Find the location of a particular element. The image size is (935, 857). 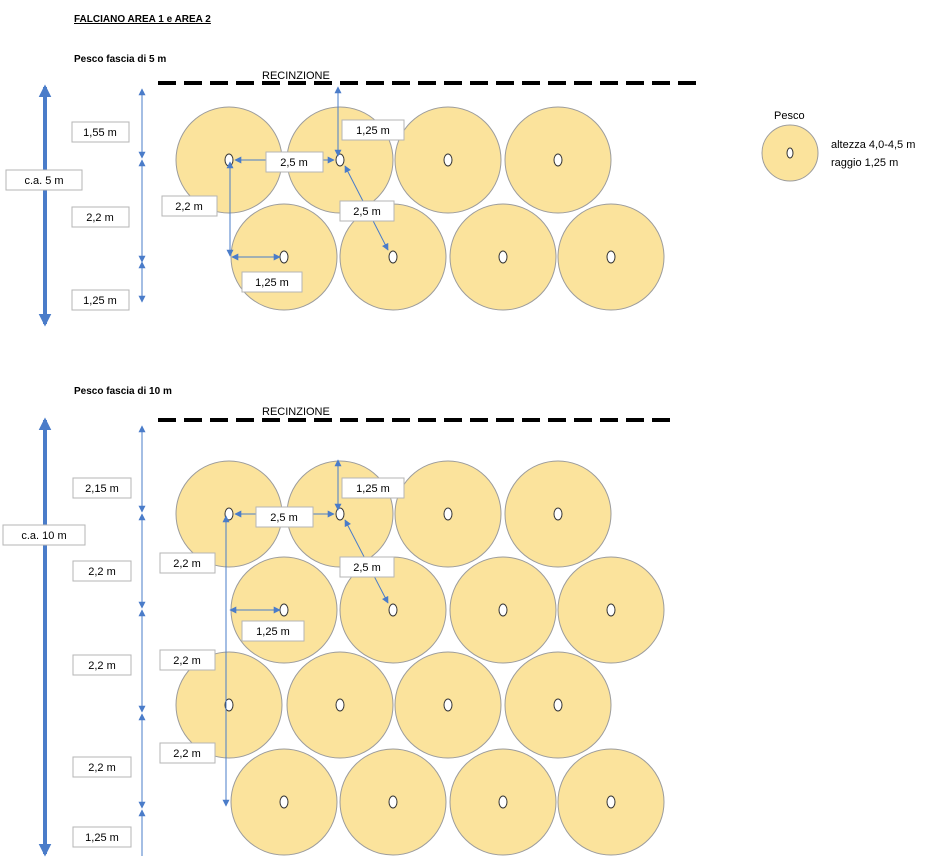

total-width-label: c.a. 10 m is located at coordinates (43, 536).